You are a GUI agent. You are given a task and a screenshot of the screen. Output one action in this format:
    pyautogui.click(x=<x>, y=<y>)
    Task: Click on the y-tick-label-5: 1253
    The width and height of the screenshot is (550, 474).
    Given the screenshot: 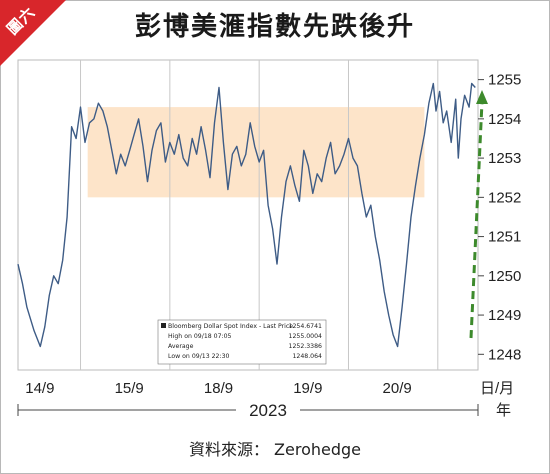 What is the action you would take?
    pyautogui.click(x=504, y=158)
    